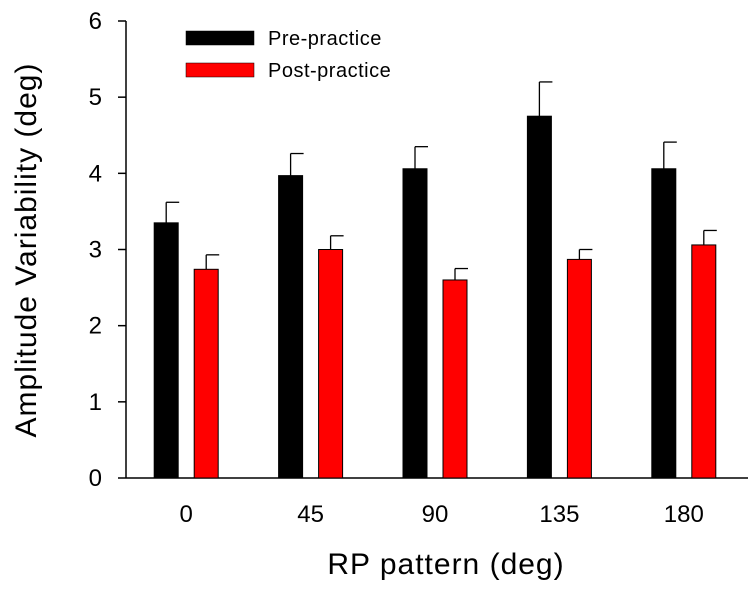 The height and width of the screenshot is (598, 751). What do you see at coordinates (26, 250) in the screenshot?
I see `y-axis-title: Amplitude Variability (deg)` at bounding box center [26, 250].